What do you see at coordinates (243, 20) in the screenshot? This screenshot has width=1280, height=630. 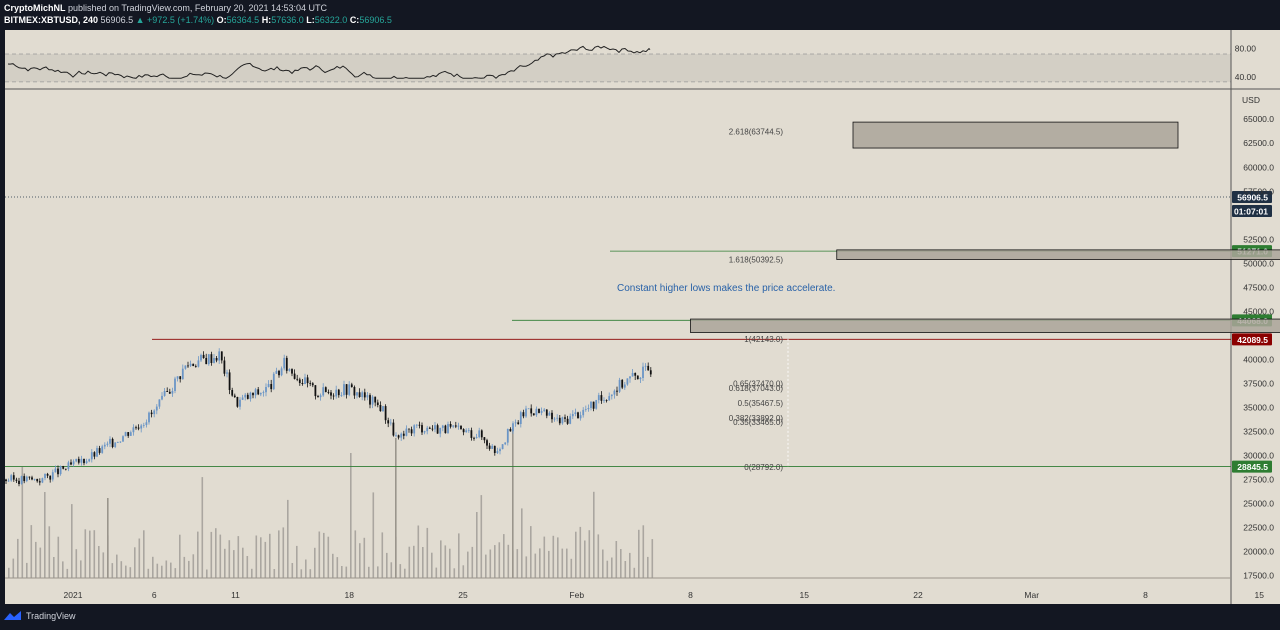 I see `open-value: 56364.5` at bounding box center [243, 20].